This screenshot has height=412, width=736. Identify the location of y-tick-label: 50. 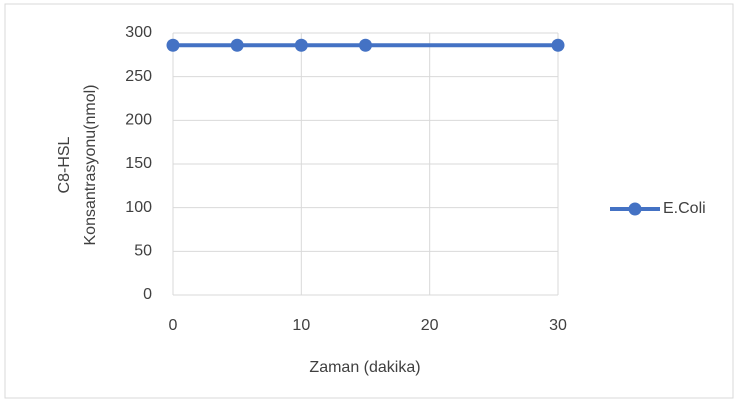
(143, 251).